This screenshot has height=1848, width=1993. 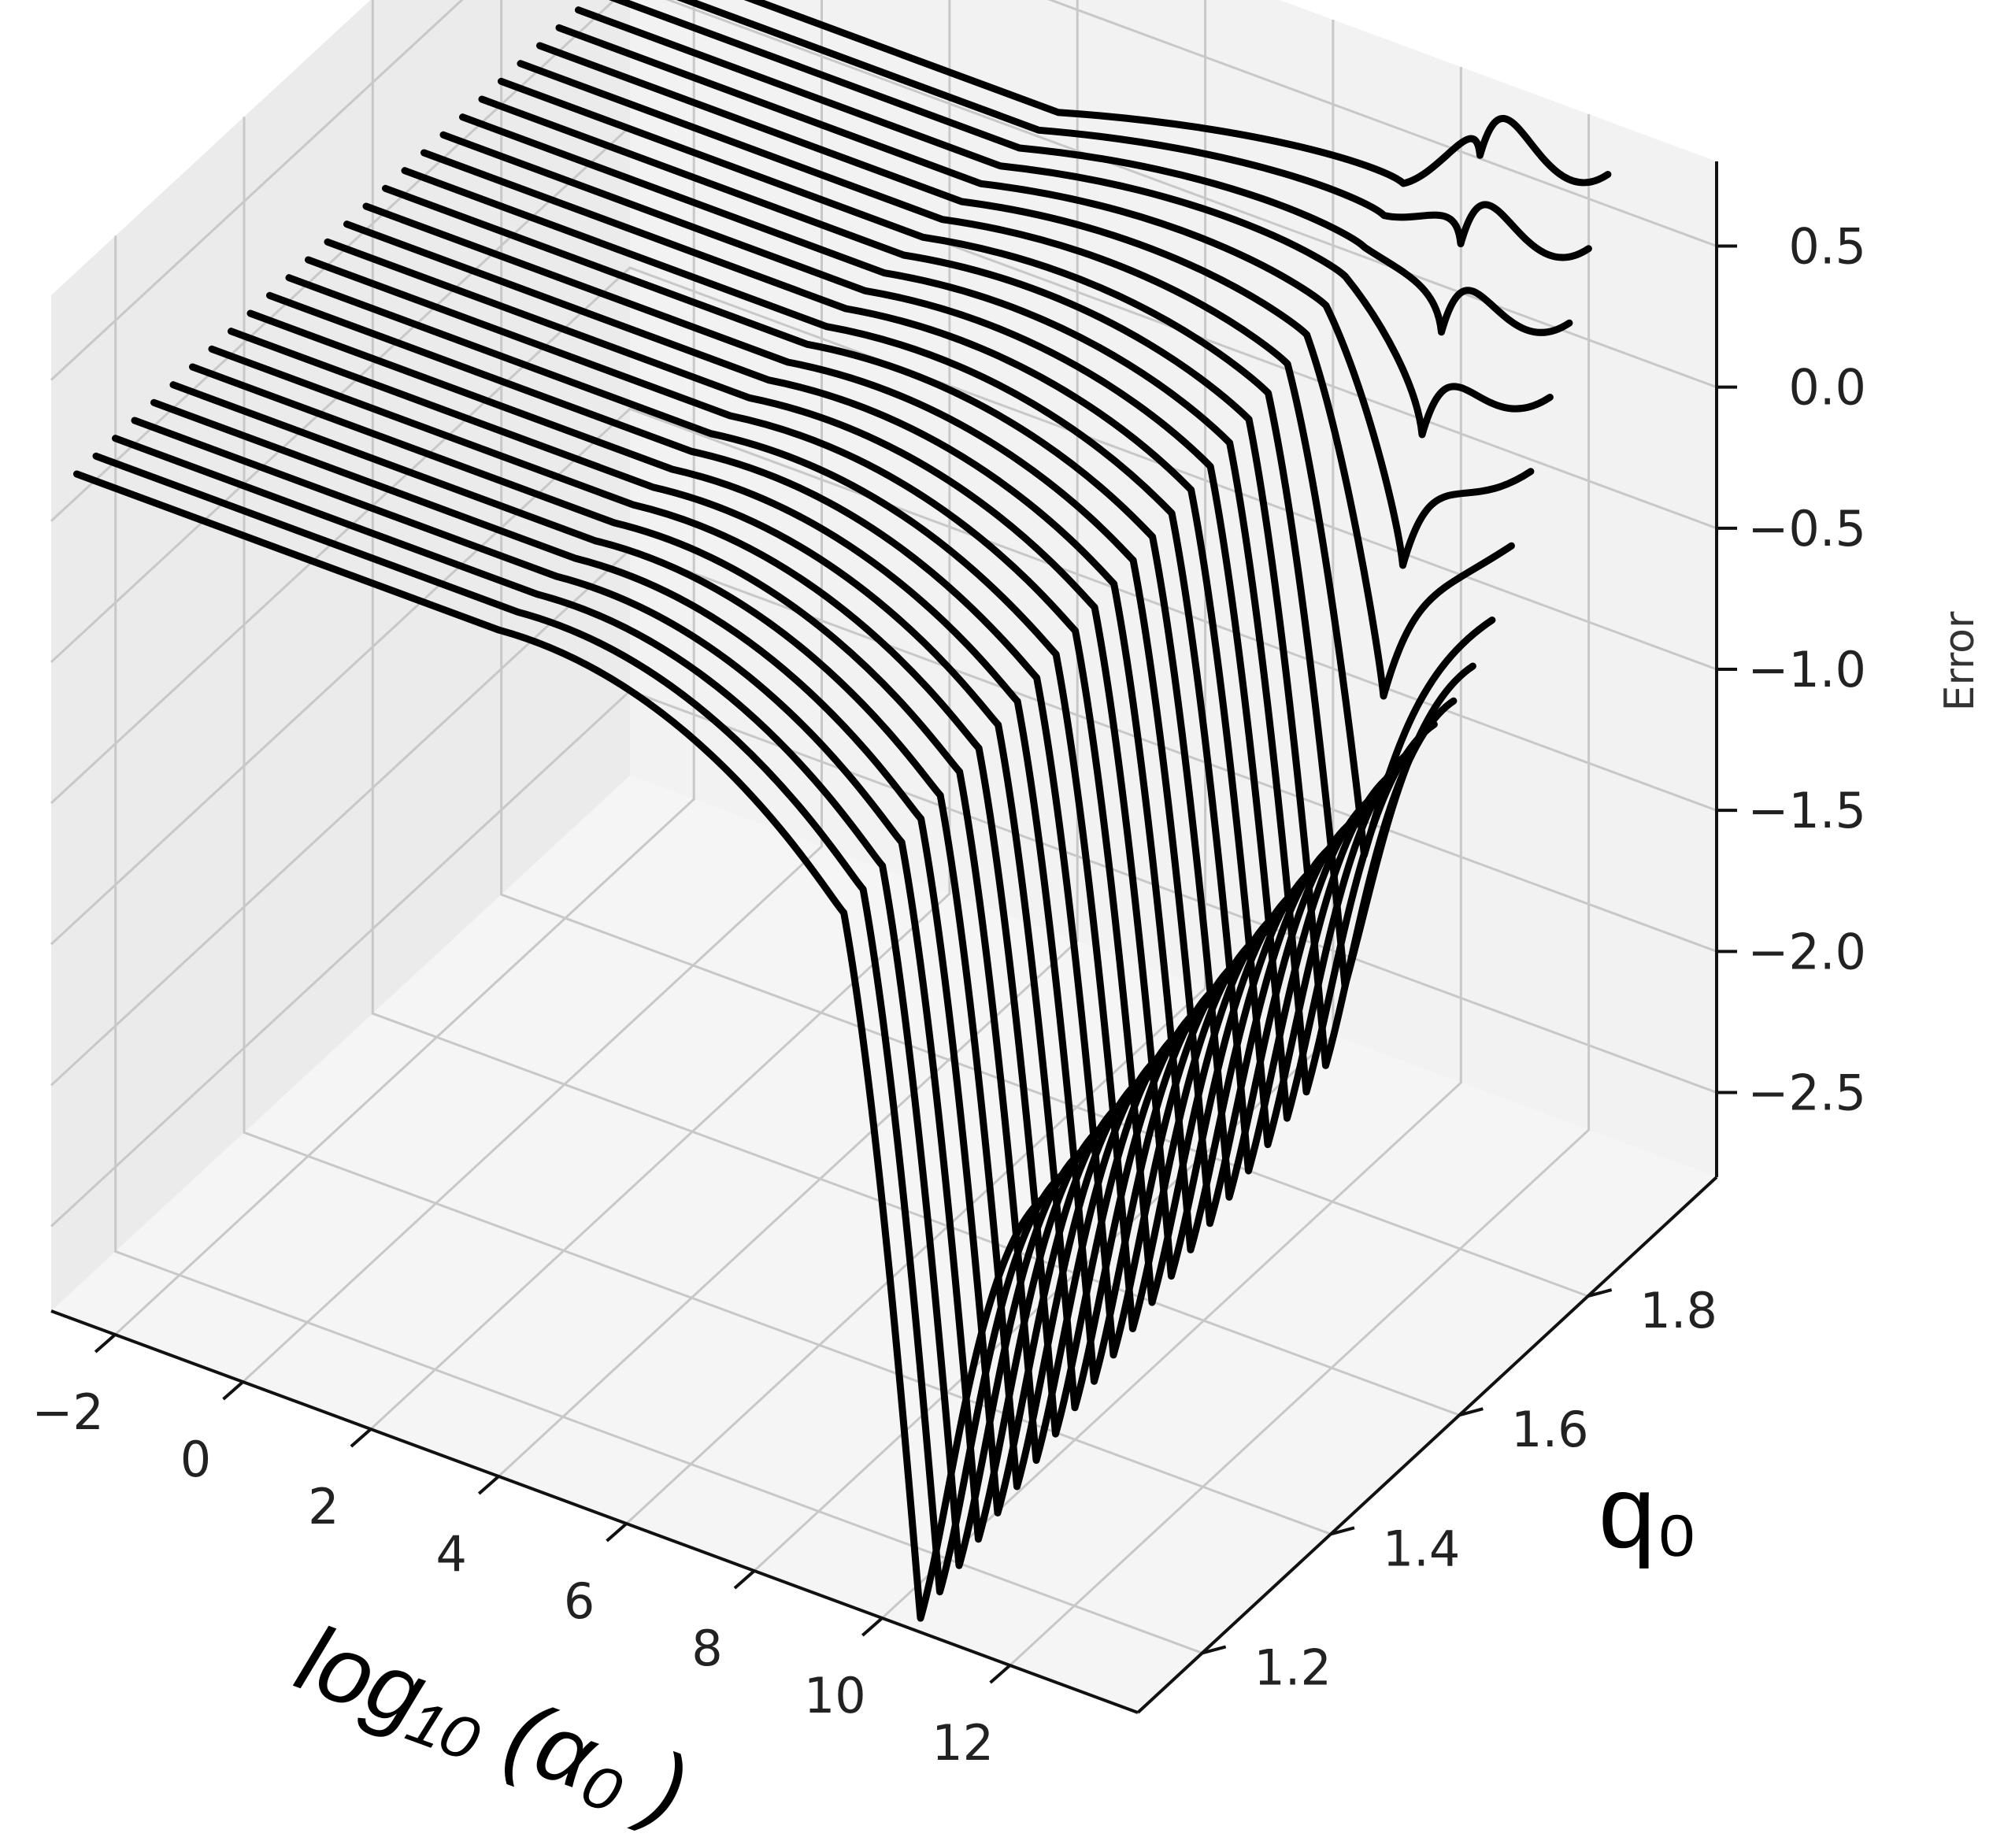 I want to click on x-tick-label: 12, so click(x=963, y=1743).